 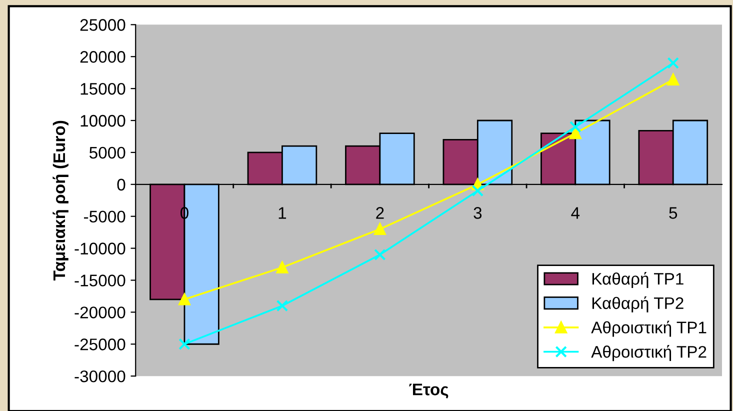 I want to click on legend-label: Αθροιστική ΤΡ1, so click(x=648, y=328).